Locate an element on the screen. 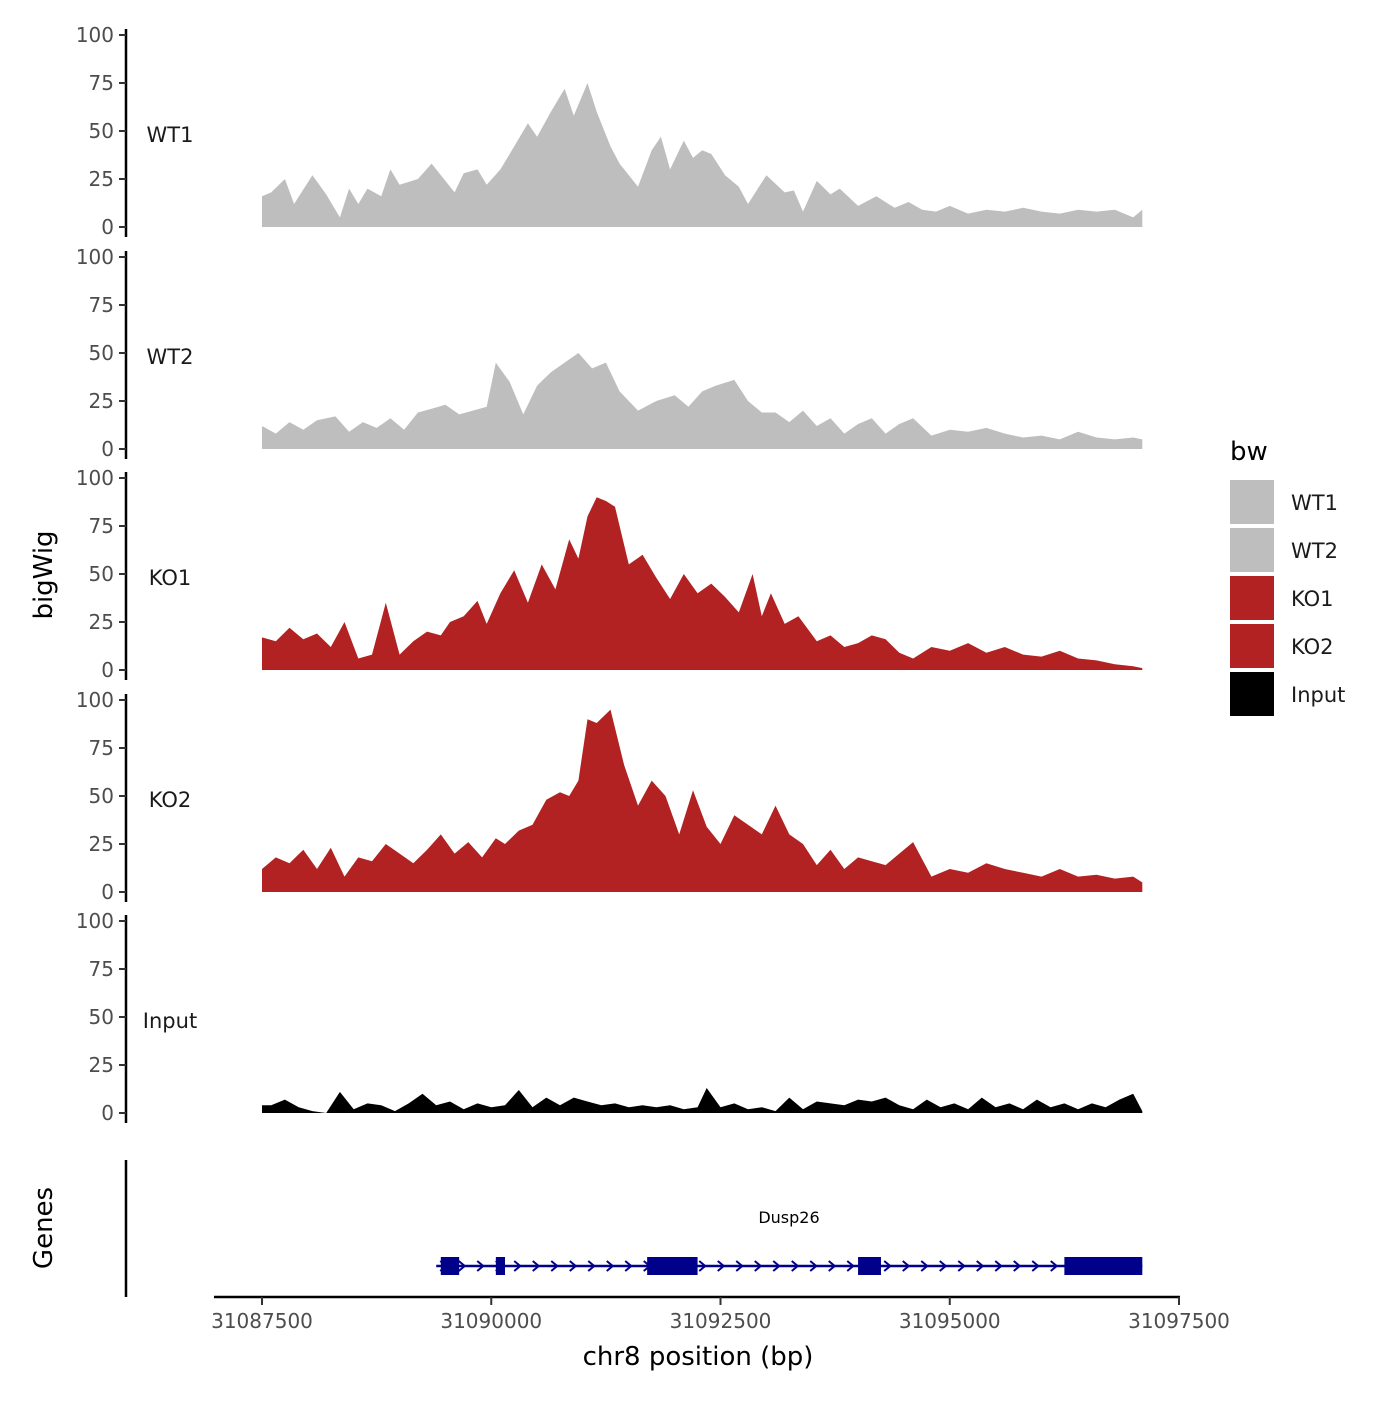  track-label: WT2 is located at coordinates (170, 357).